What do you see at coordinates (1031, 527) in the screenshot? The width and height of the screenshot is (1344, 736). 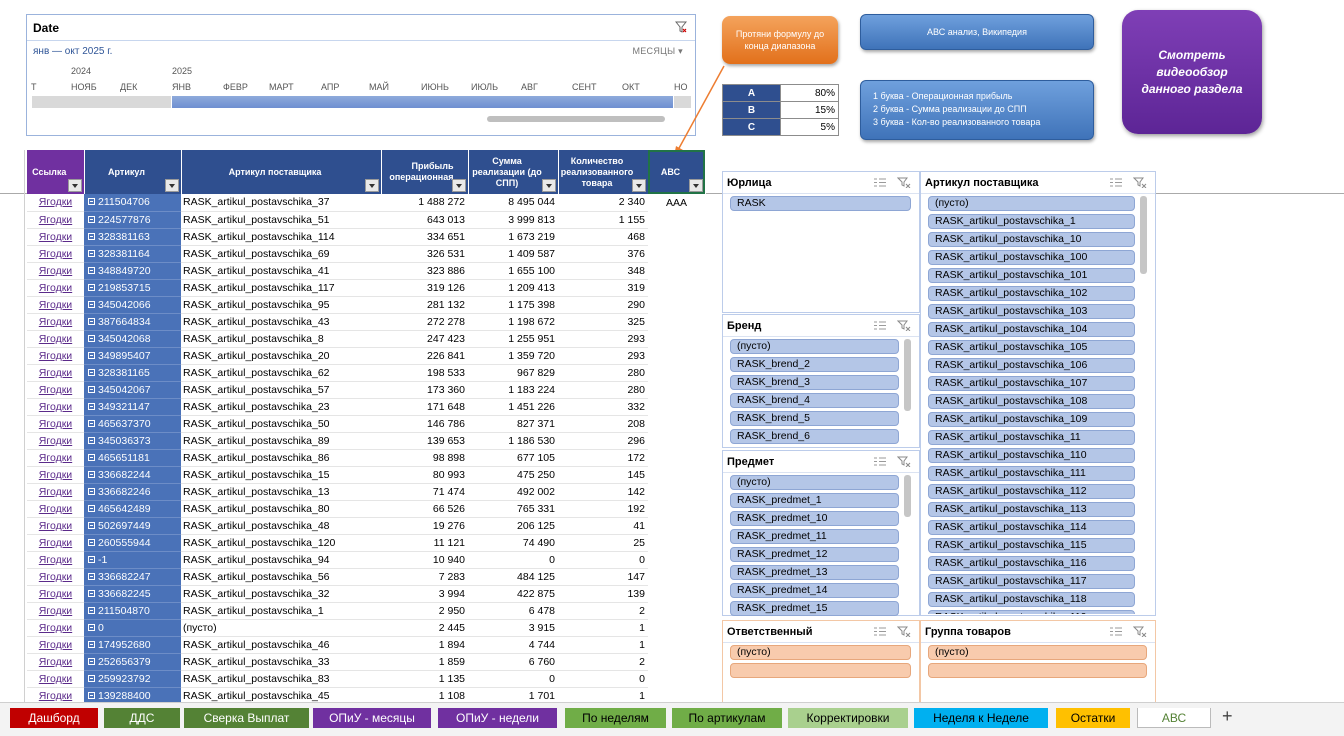 I see `slicer-item: RASK_artikul_postavschika_114` at bounding box center [1031, 527].